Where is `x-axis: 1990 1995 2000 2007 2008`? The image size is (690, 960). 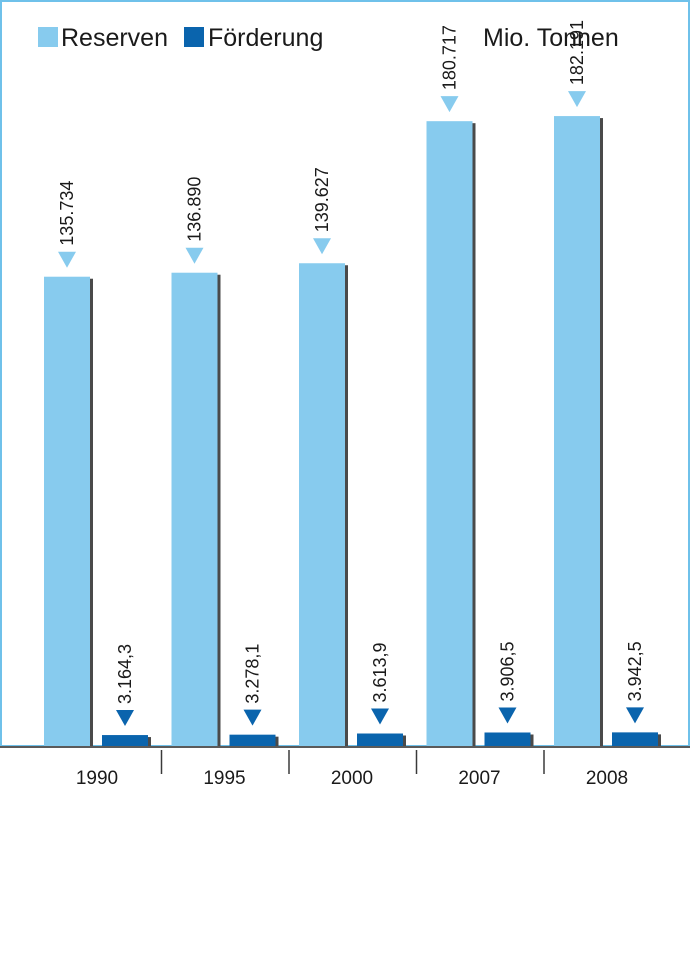 x-axis: 1990 1995 2000 2007 2008 is located at coordinates (352, 769).